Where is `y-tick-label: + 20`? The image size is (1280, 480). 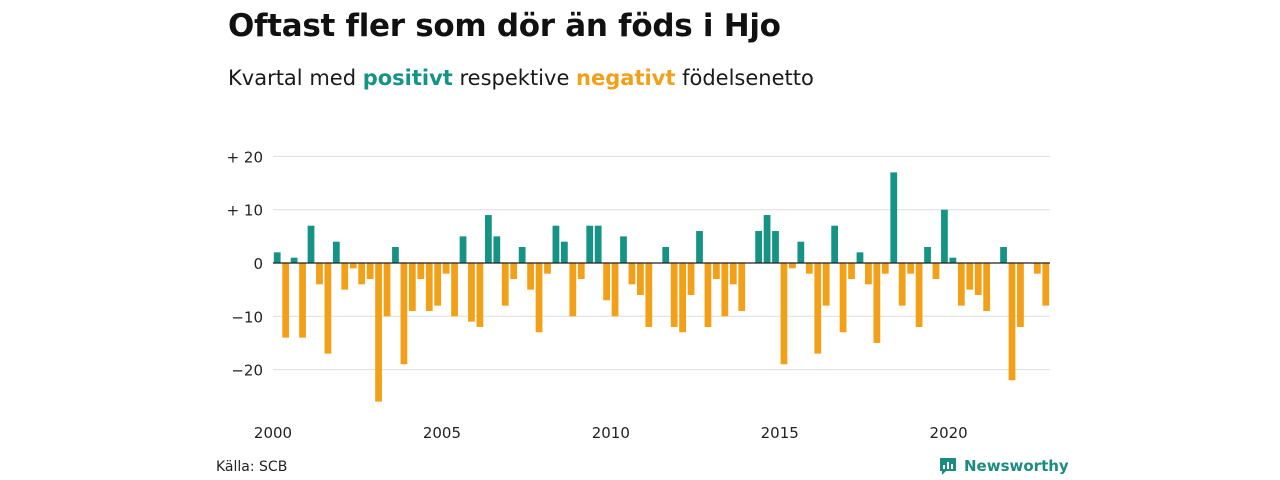 y-tick-label: + 20 is located at coordinates (245, 157).